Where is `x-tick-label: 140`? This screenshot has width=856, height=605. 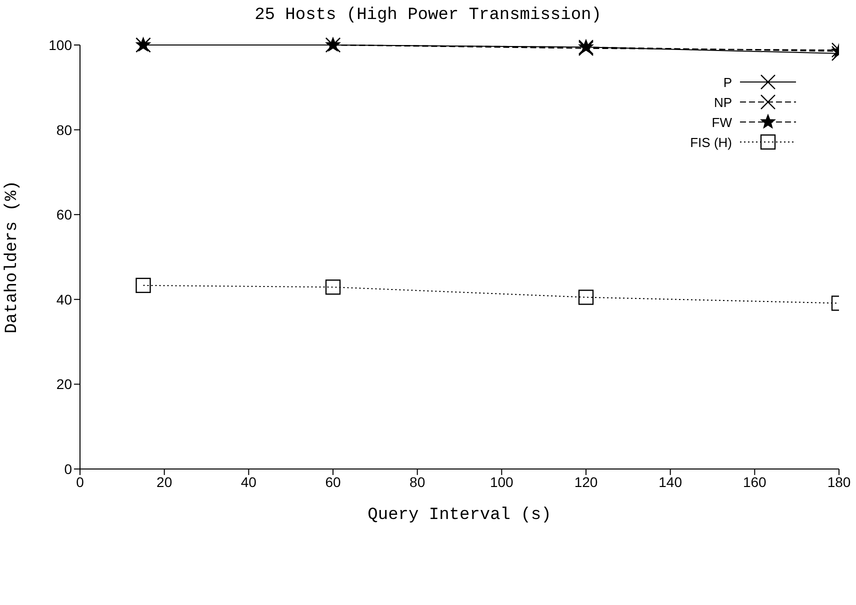 x-tick-label: 140 is located at coordinates (670, 482).